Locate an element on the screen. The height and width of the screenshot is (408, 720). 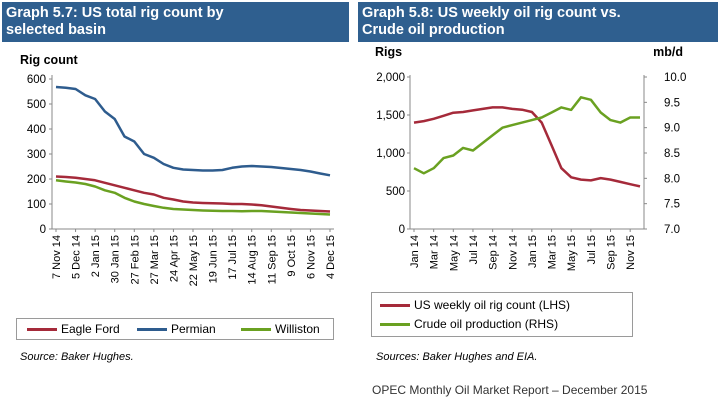
graph-5-7-title-line2: selected basin is located at coordinates (56, 30).